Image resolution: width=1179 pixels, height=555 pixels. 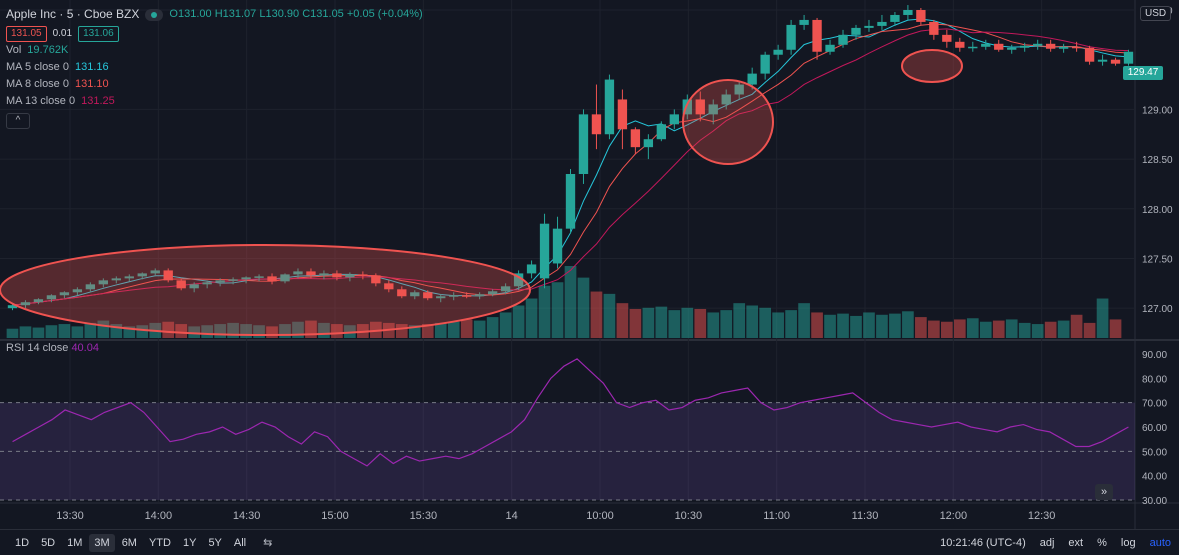 I want to click on ask-price-badge: 131.06, so click(x=98, y=33).